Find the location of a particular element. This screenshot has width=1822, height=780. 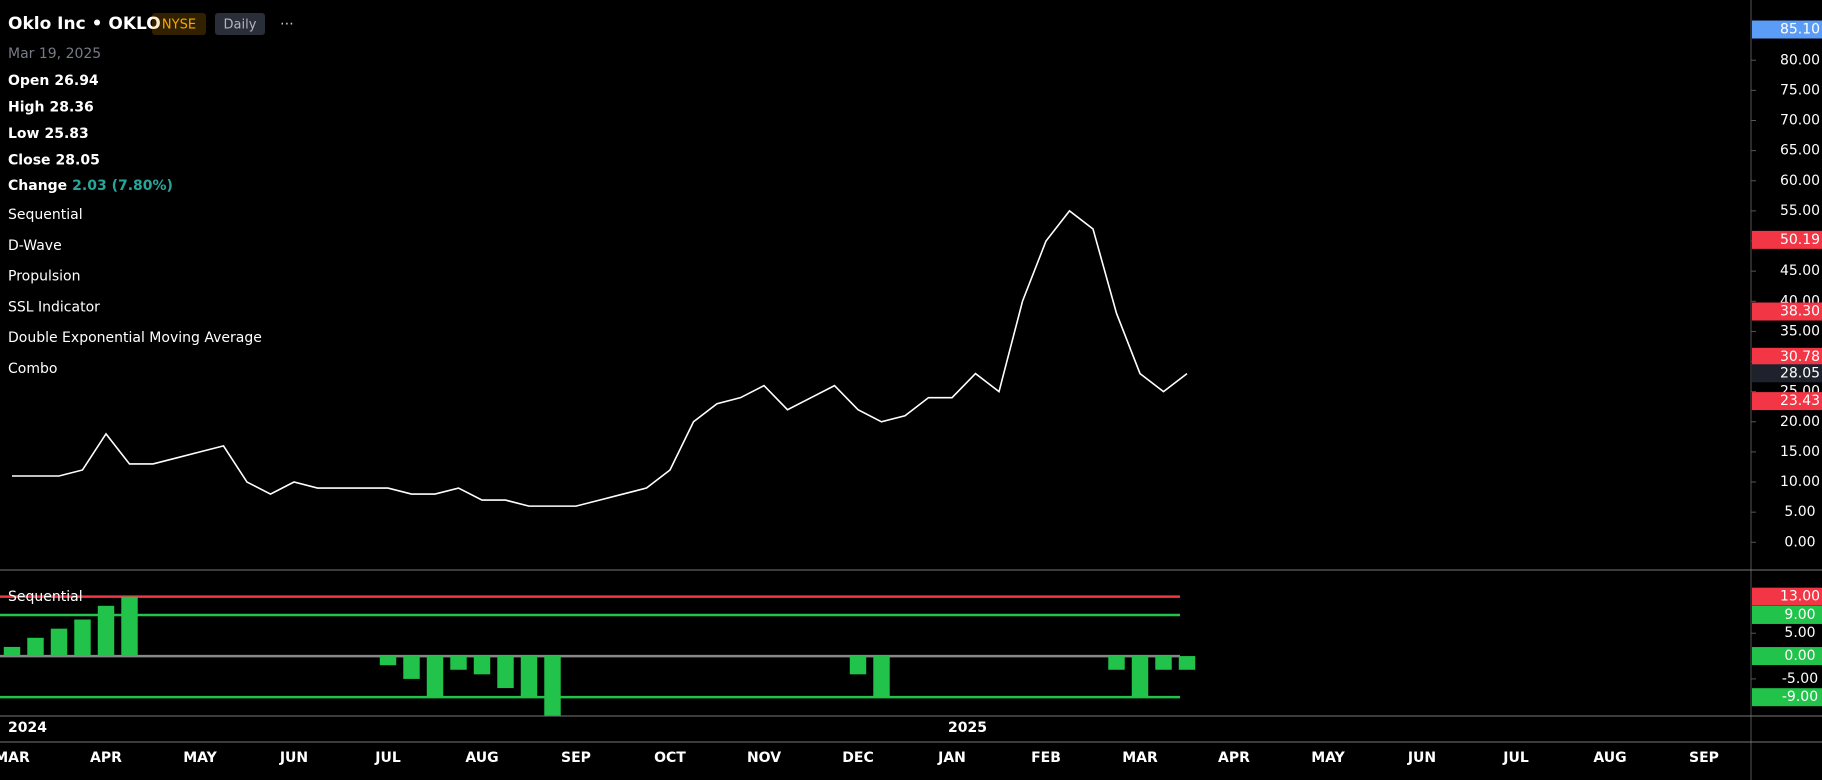

indicator-name: D-Wave is located at coordinates (35, 246).